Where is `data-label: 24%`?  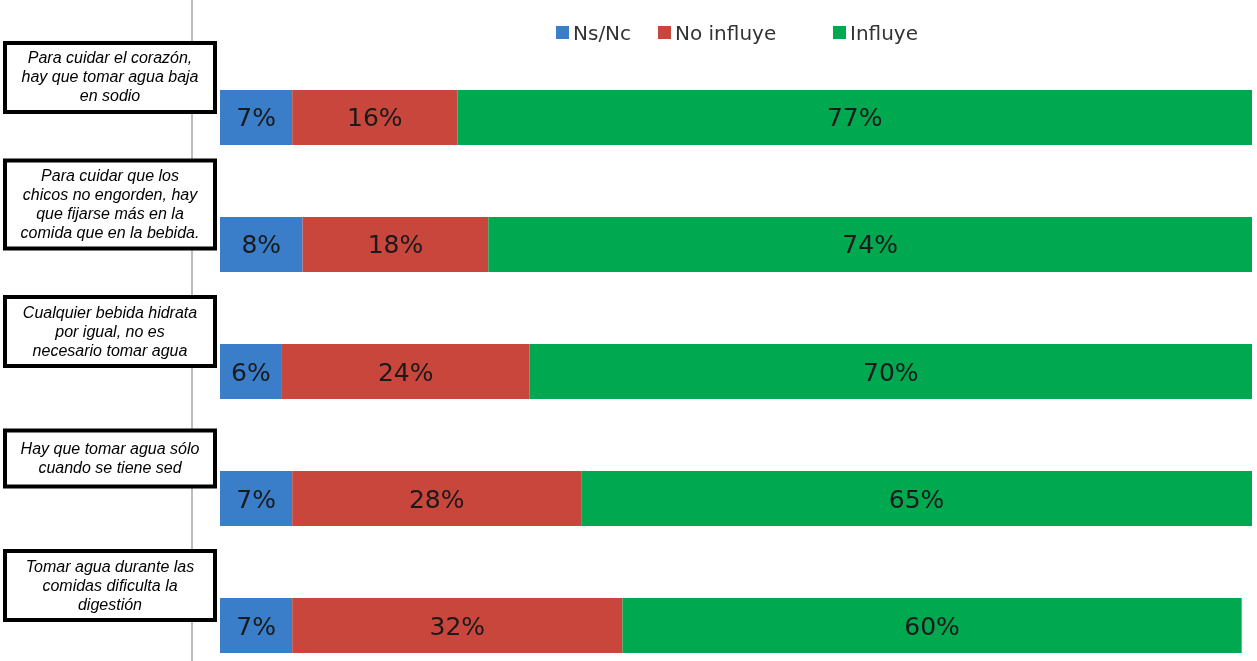
data-label: 24% is located at coordinates (405, 372).